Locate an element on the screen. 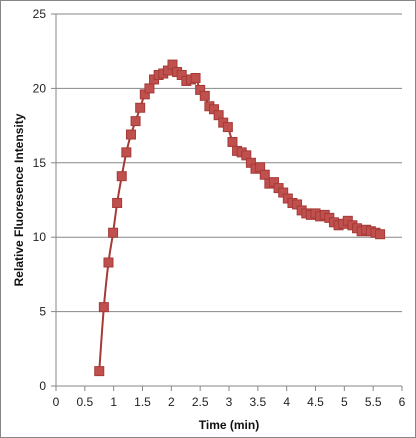 This screenshot has height=438, width=416. x-tick-label: 0.5 is located at coordinates (84, 402).